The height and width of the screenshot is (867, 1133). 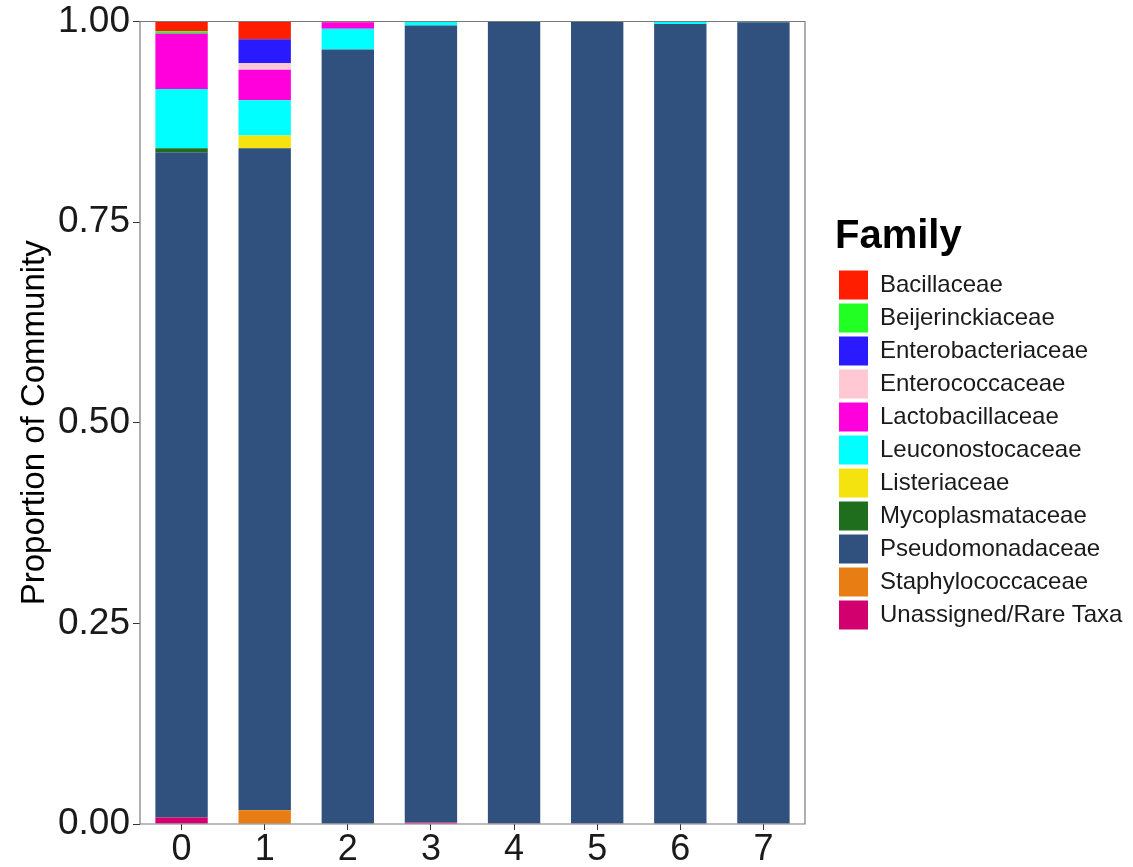 I want to click on y-tick-label: 0.25, so click(x=93, y=621).